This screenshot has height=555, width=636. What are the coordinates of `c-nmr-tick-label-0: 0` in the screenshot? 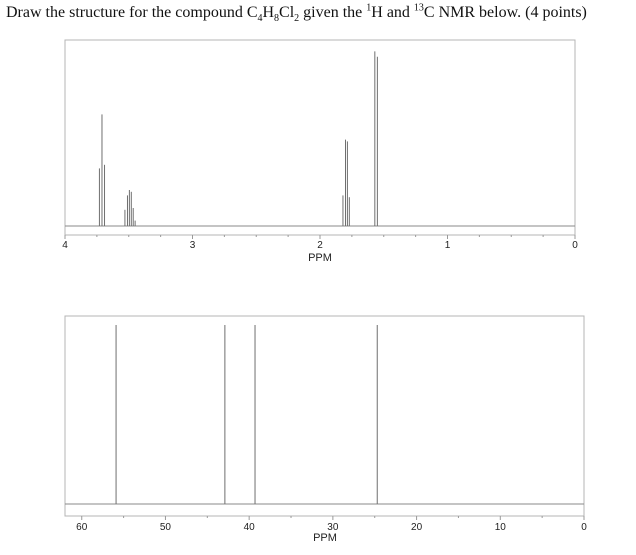 It's located at (584, 527).